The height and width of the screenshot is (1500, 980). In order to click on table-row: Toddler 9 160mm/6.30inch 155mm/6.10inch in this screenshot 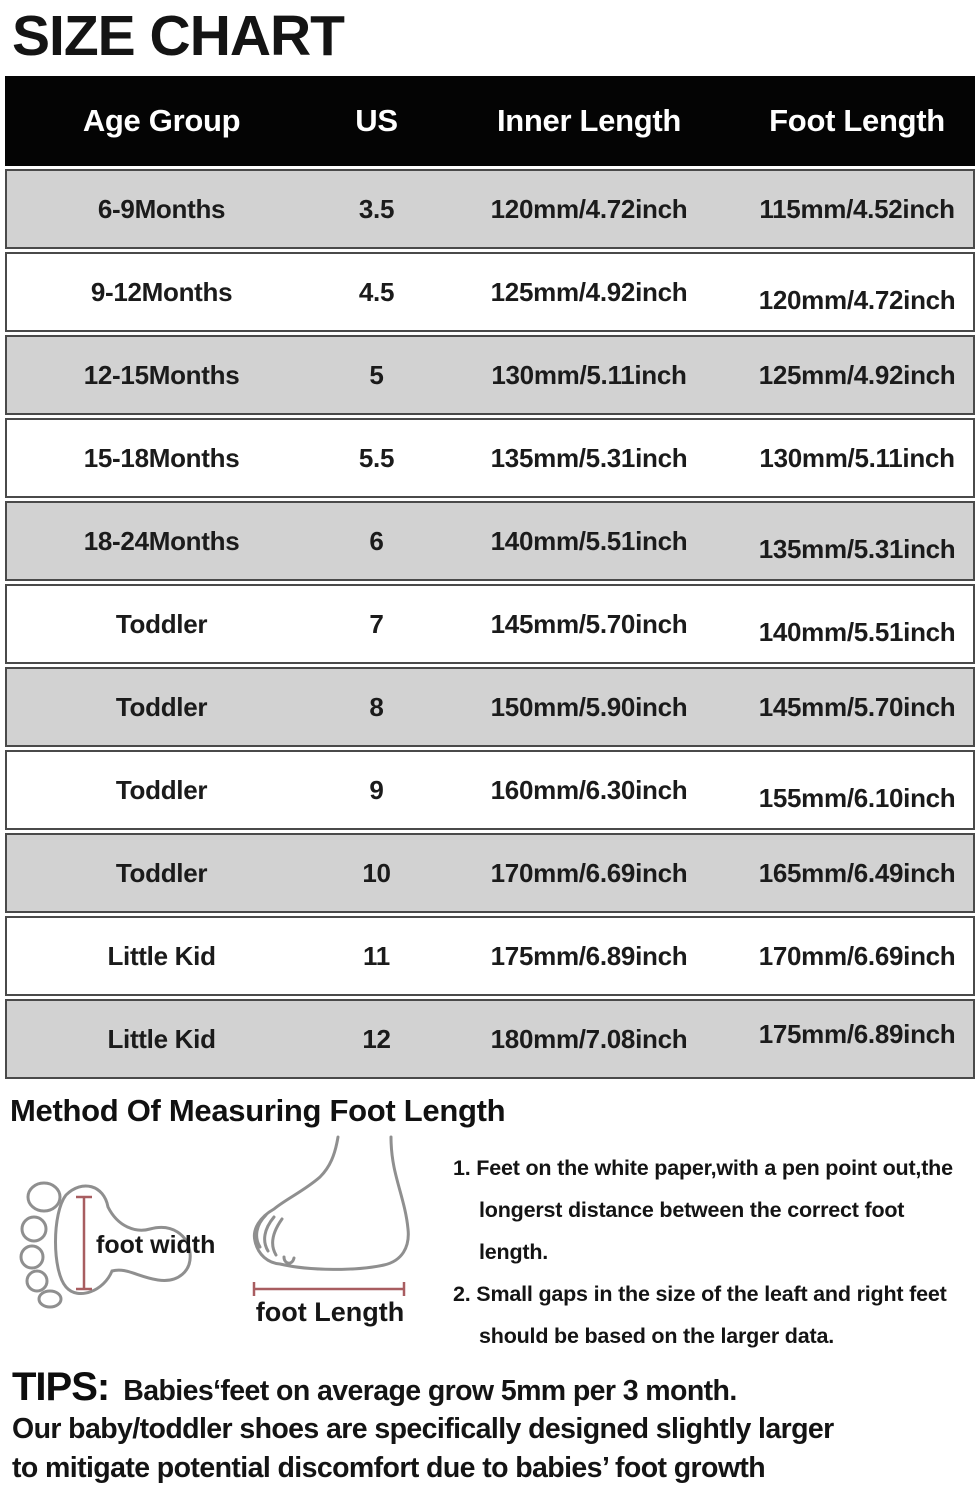, I will do `click(490, 790)`.